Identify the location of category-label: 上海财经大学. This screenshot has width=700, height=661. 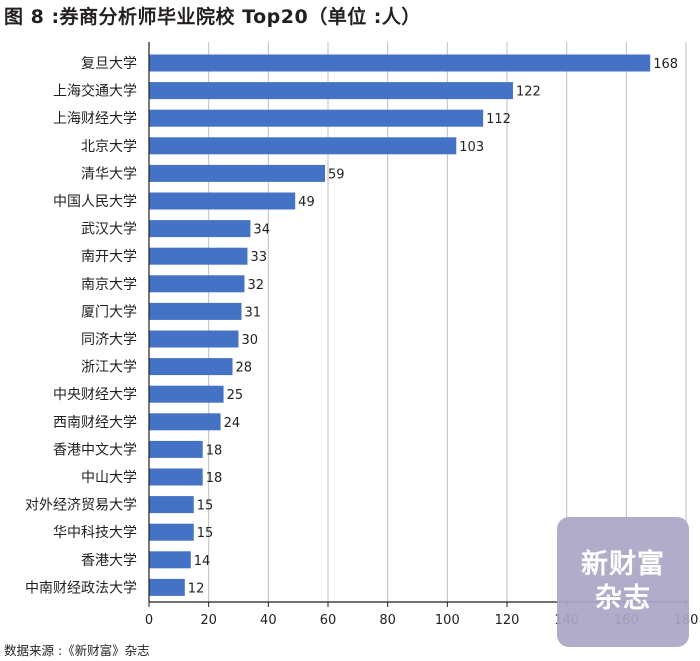
(95, 119).